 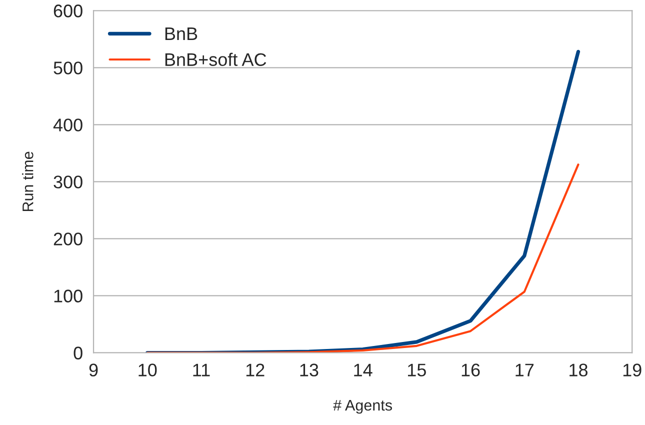 What do you see at coordinates (78, 353) in the screenshot?
I see `y-tick-label: 0` at bounding box center [78, 353].